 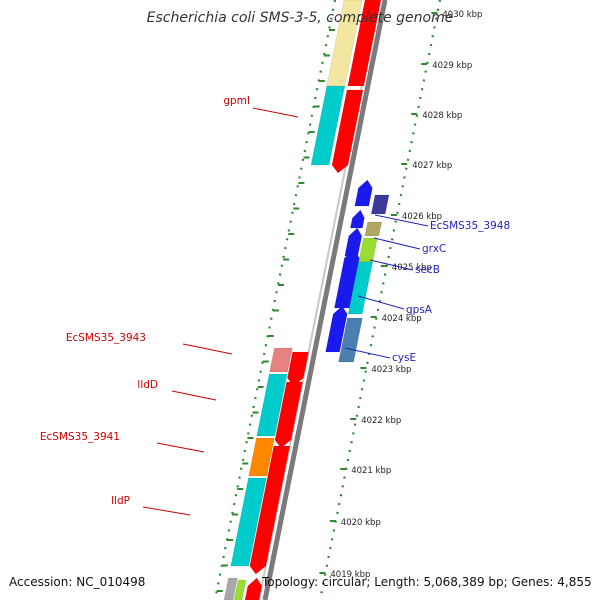 I want to click on gene-block-secB, so click(x=368, y=250).